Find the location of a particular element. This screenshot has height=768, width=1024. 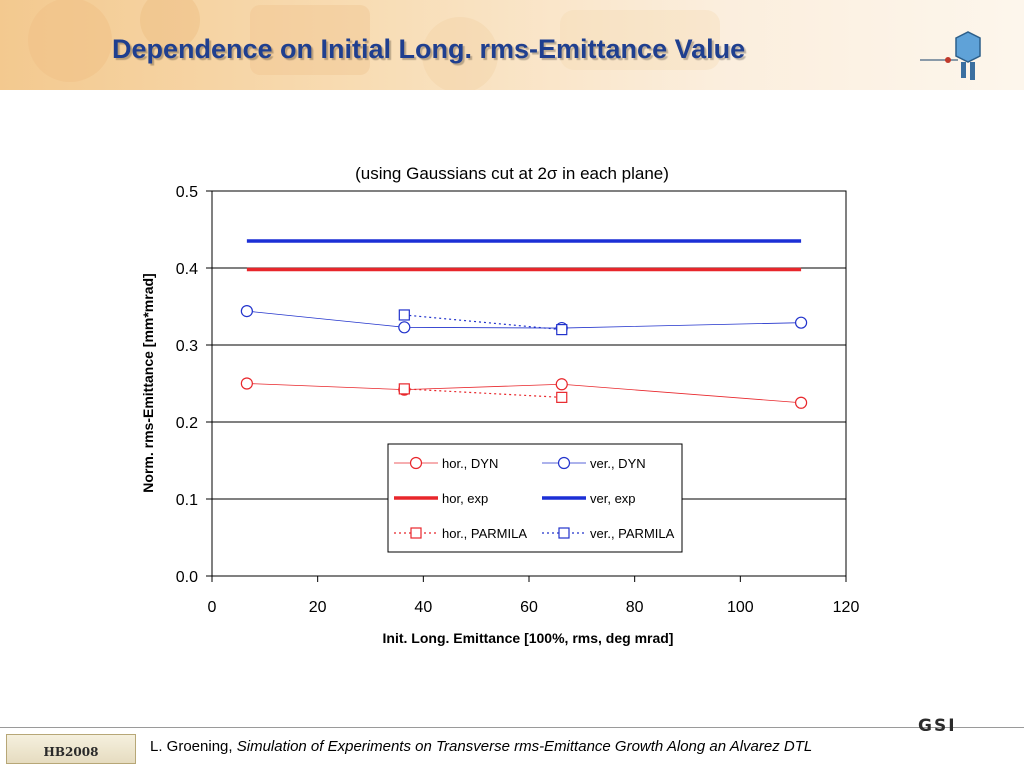

footer-divider is located at coordinates (512, 727).